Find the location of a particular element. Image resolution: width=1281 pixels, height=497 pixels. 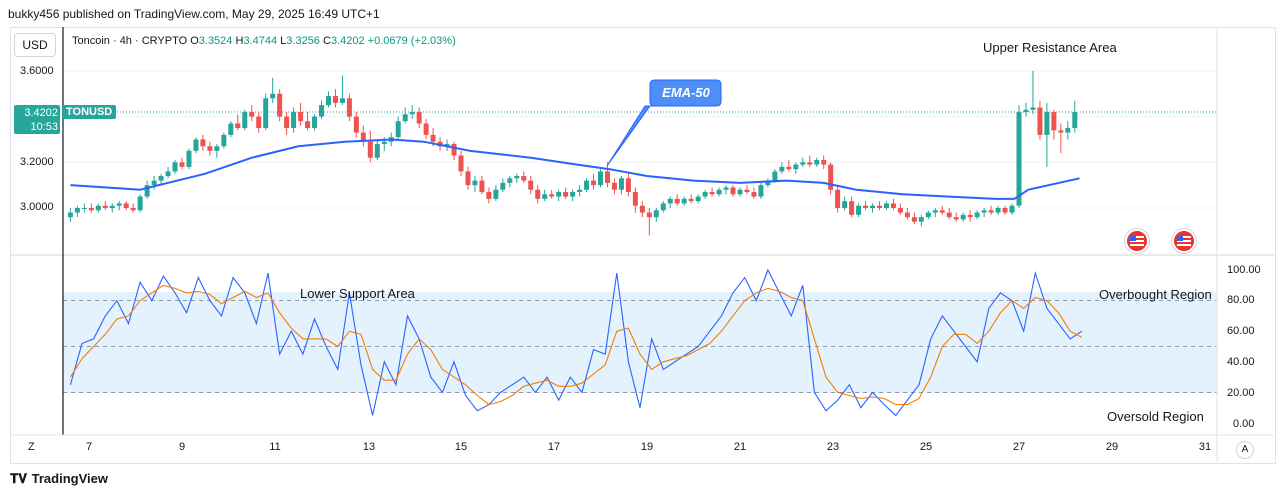

tradingview-brand: TradingView is located at coordinates (69, 478).